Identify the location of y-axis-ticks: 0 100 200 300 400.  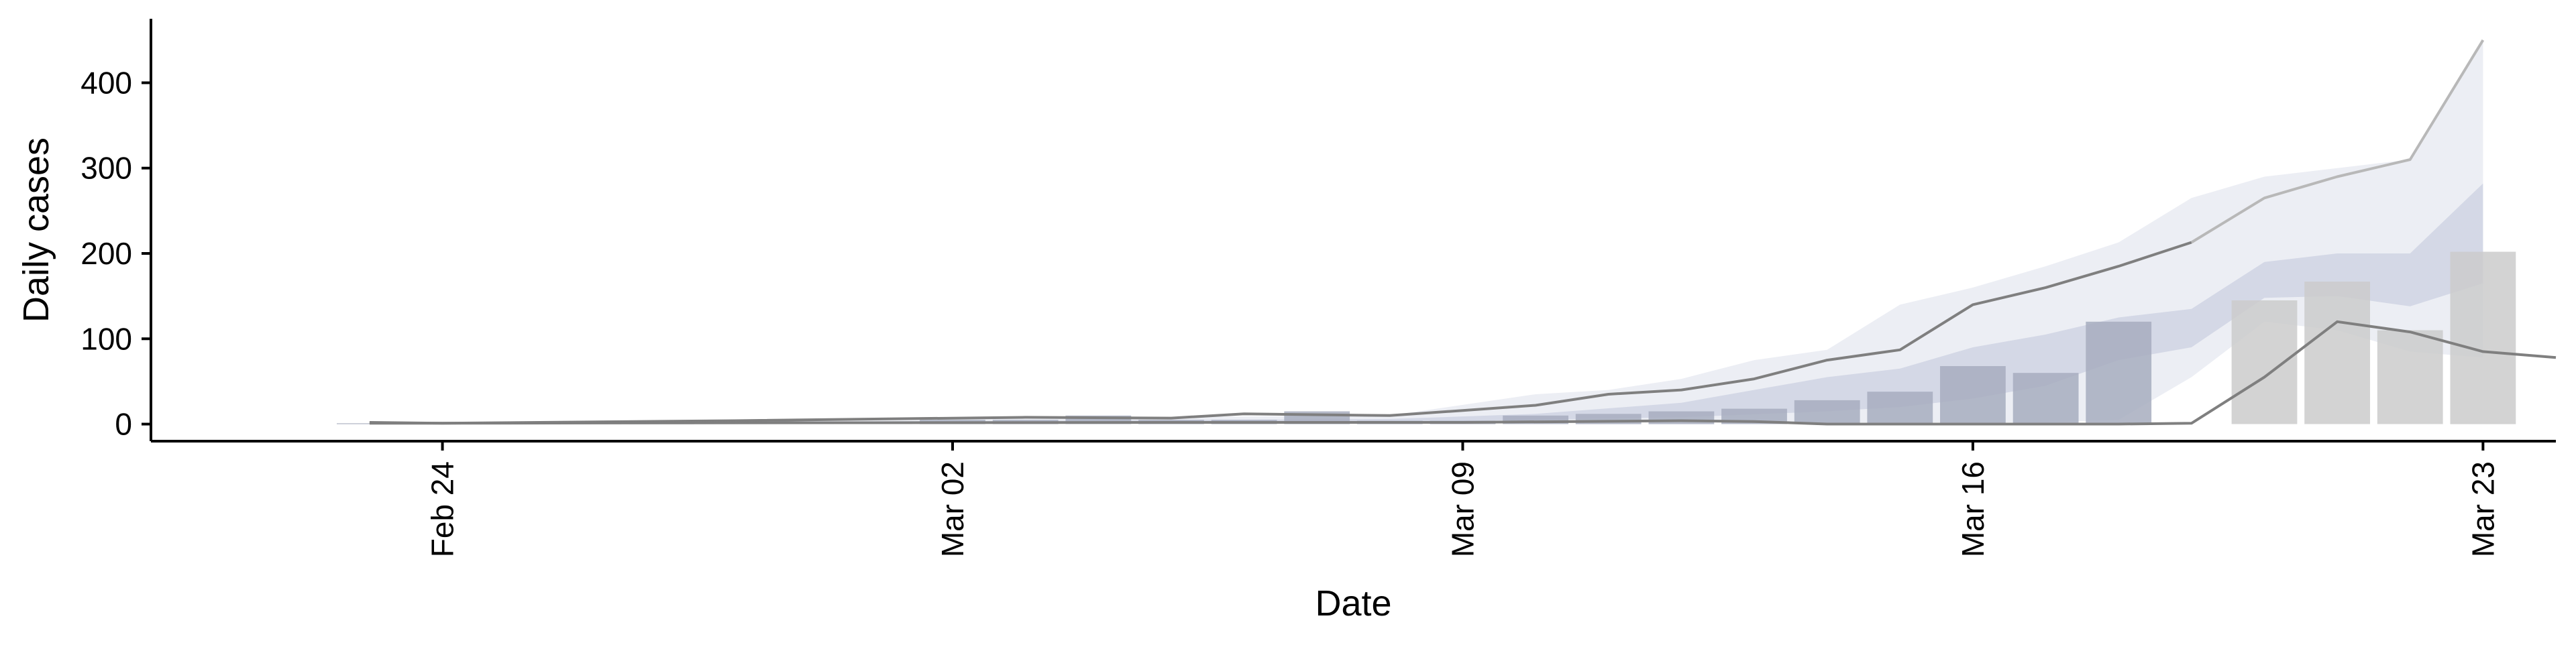
(115, 254).